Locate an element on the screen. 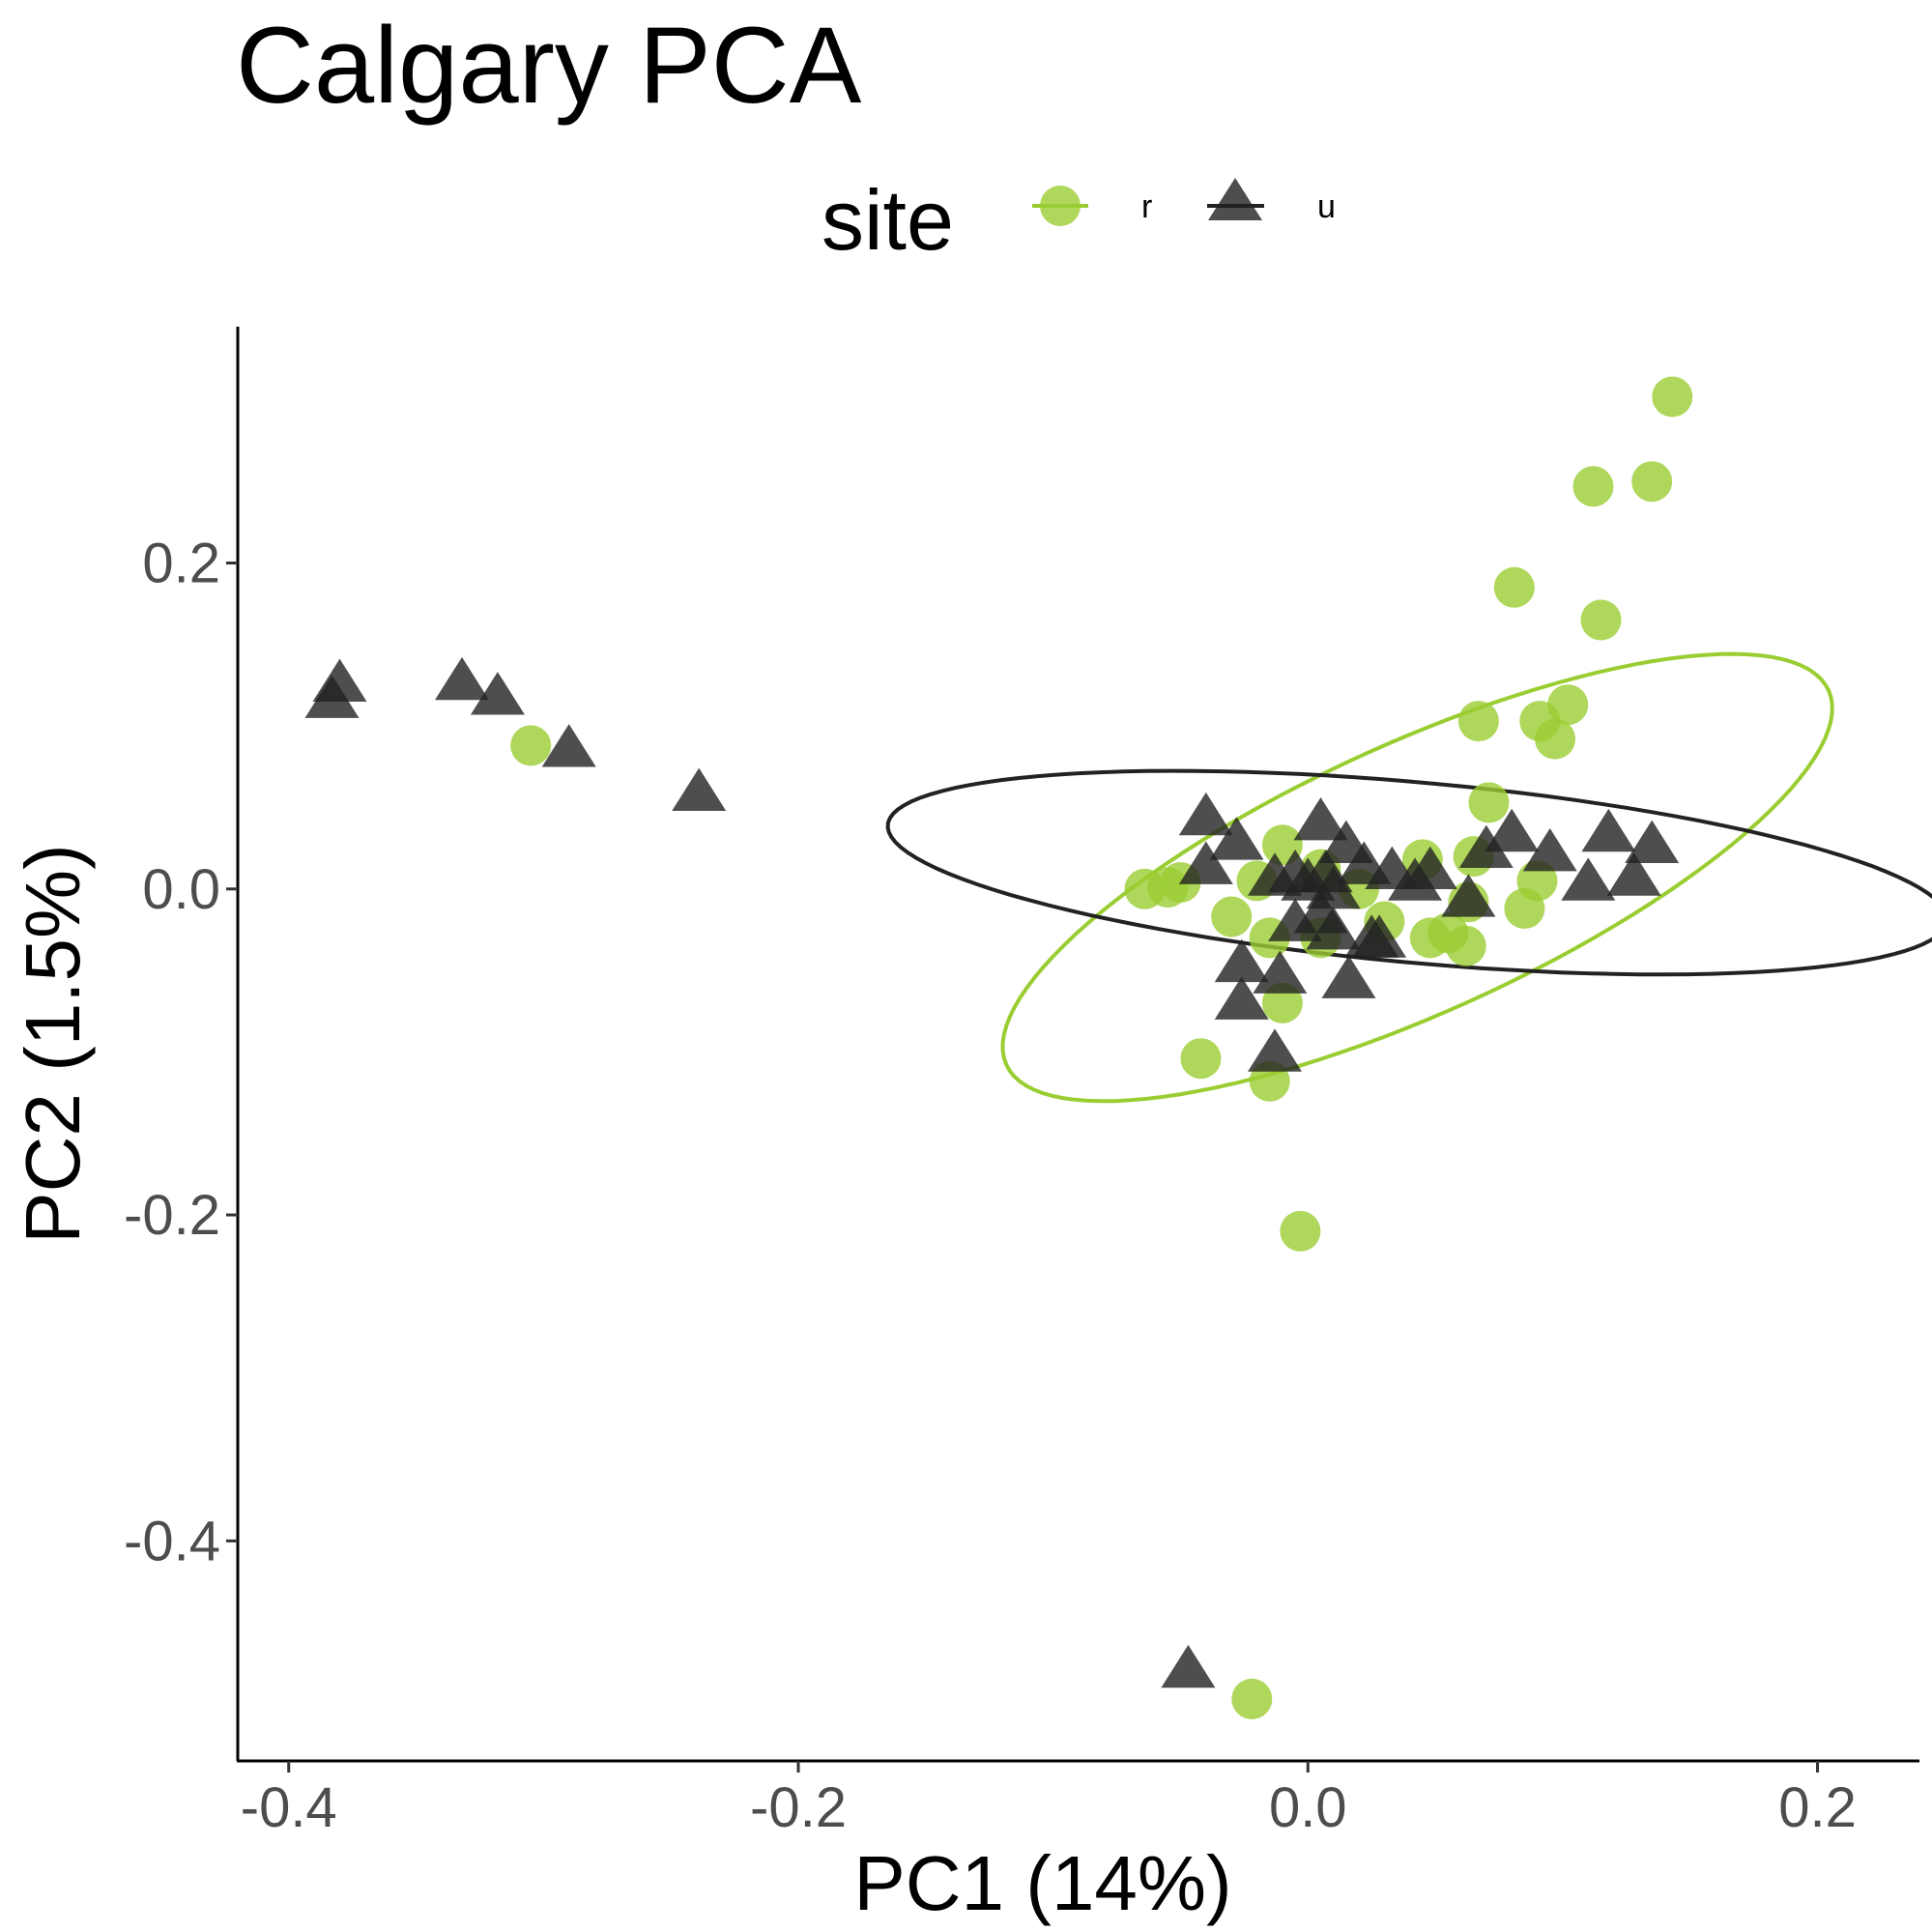 This screenshot has height=1932, width=1932. legend-key-r-circle is located at coordinates (1060, 206).